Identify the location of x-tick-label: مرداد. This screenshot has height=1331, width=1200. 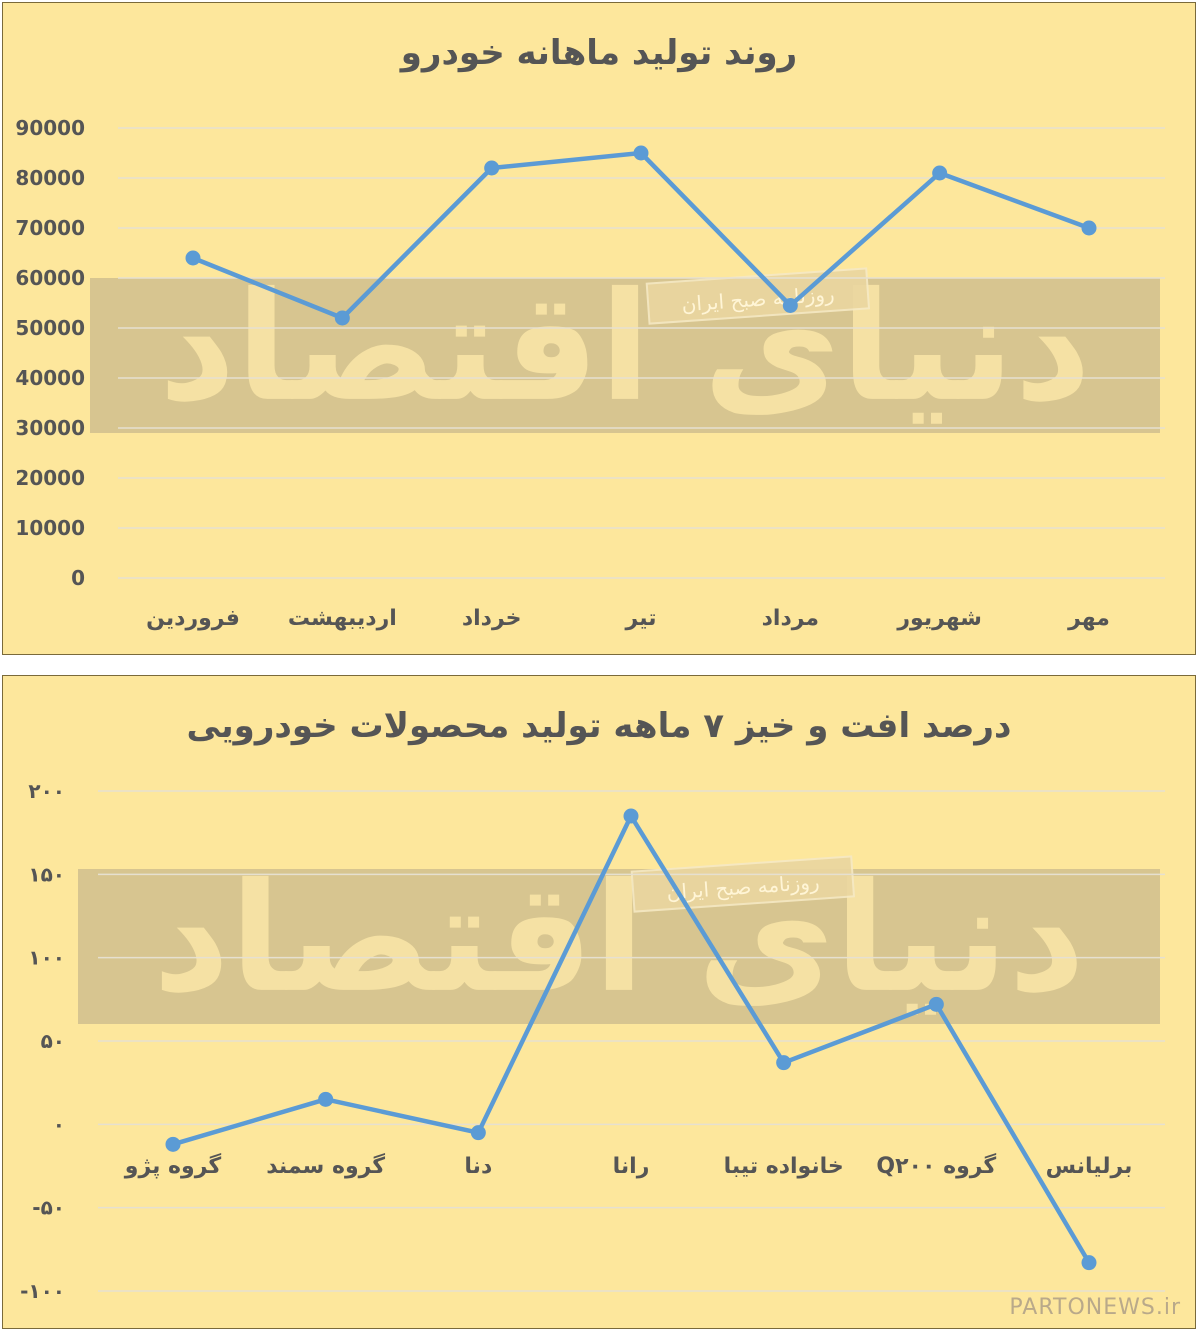
(790, 618).